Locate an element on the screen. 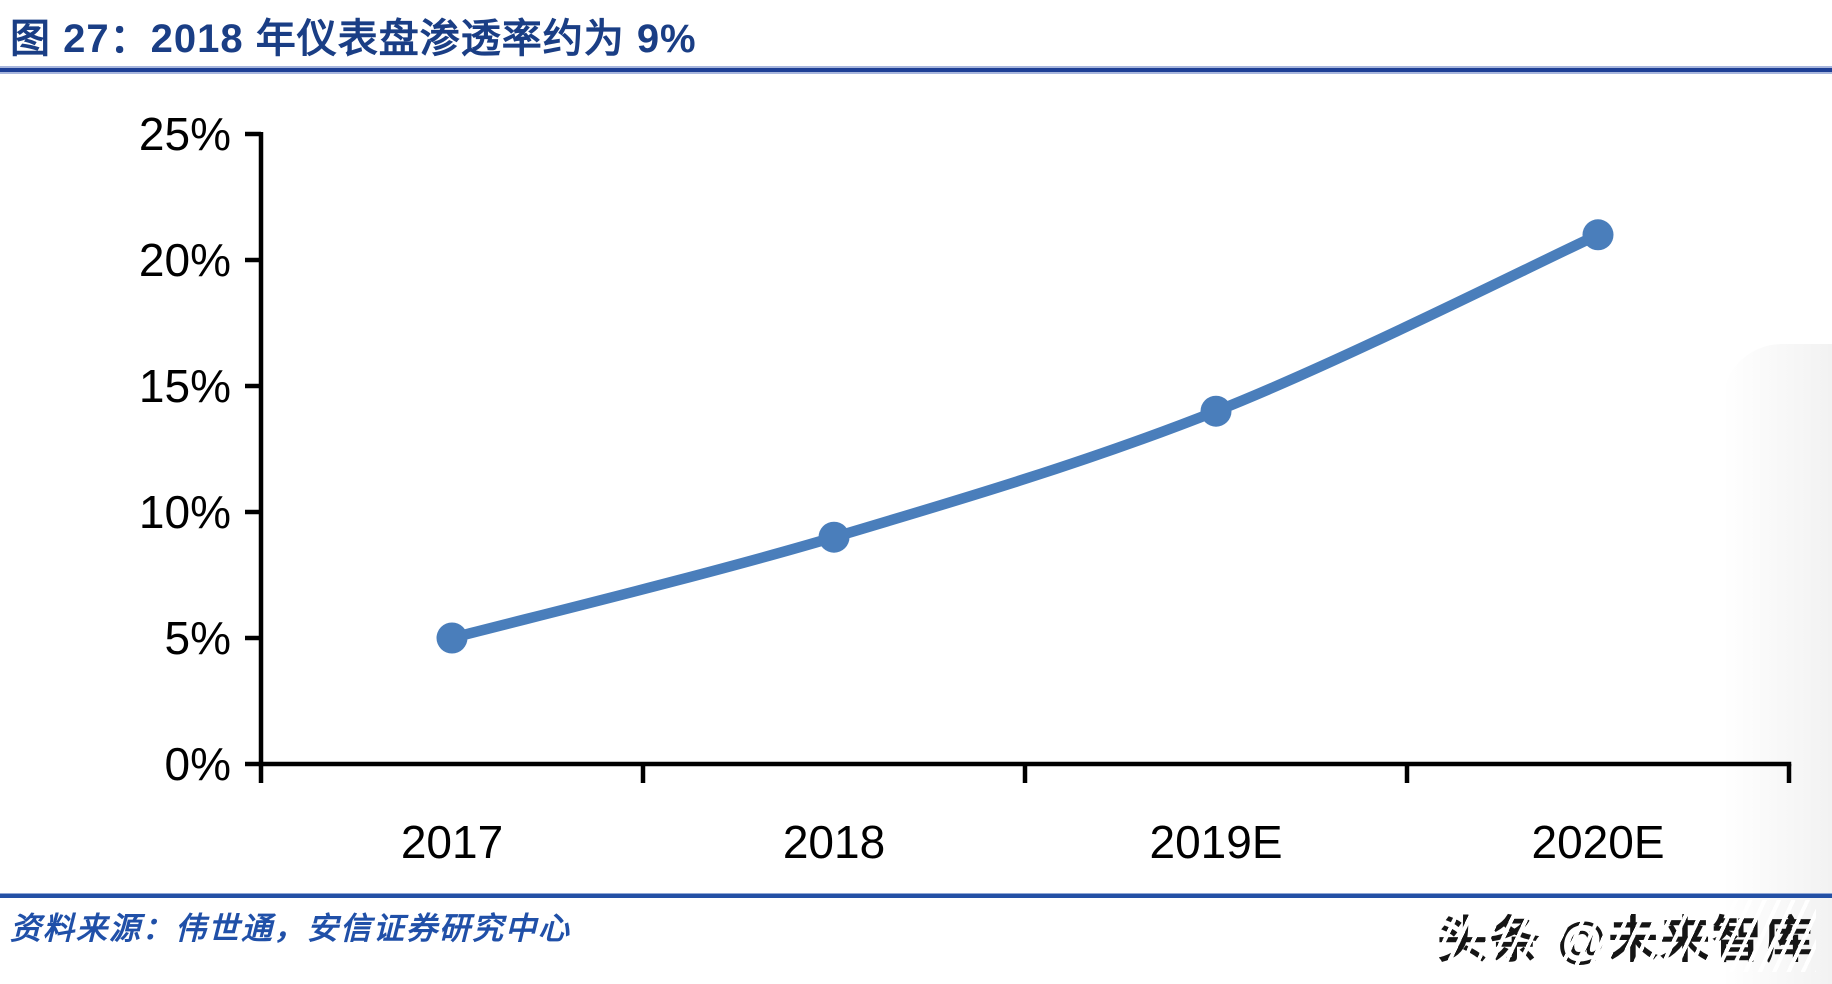  y-tick-label: 0% is located at coordinates (198, 764).